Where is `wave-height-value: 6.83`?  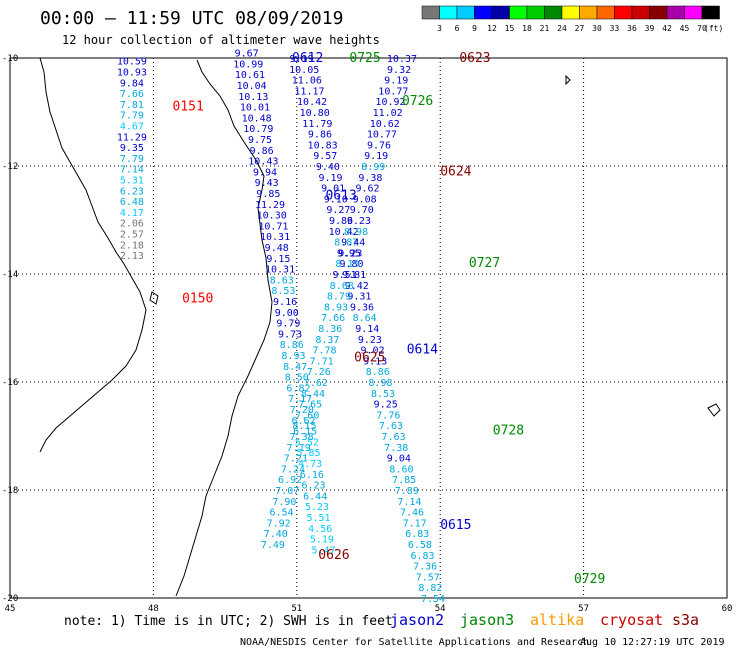
wave-height-value: 6.83 is located at coordinates (417, 534).